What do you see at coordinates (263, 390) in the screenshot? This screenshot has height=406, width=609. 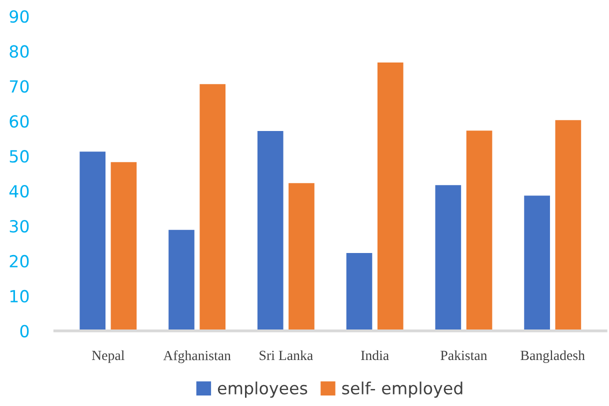 I see `legend-label: employees` at bounding box center [263, 390].